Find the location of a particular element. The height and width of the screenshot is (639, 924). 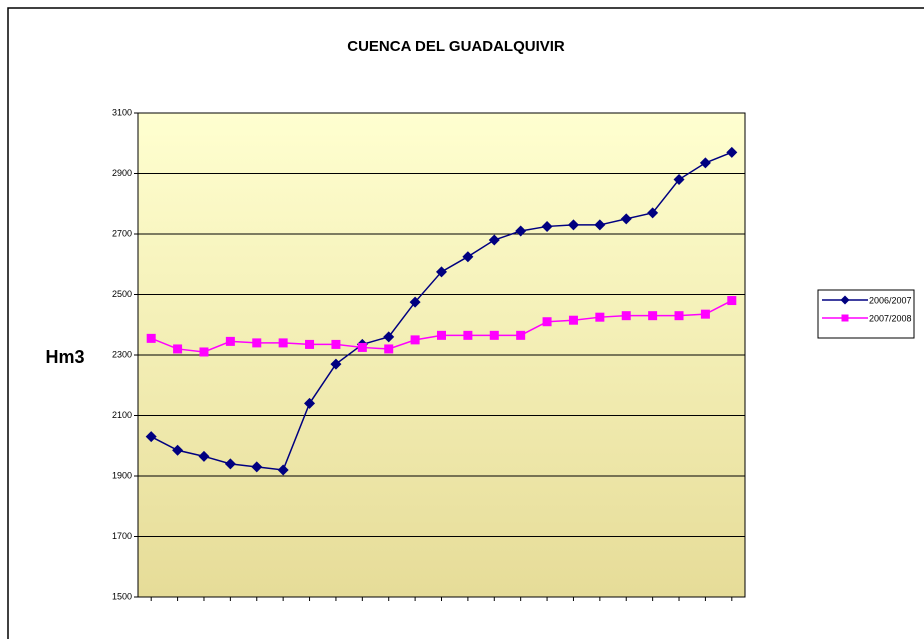

y-tick-label: 1900 is located at coordinates (122, 475).